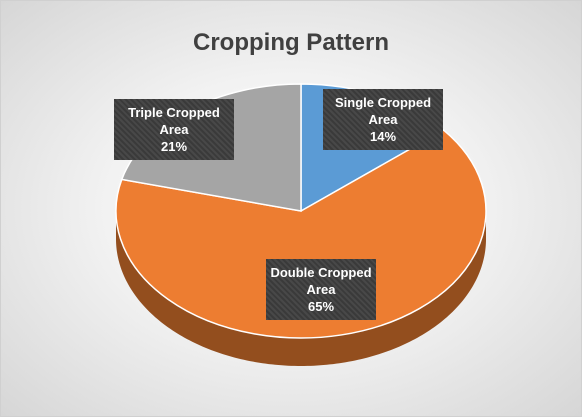 This screenshot has width=582, height=417. Describe the element at coordinates (291, 42) in the screenshot. I see `chart-title: Cropping Pattern` at that location.